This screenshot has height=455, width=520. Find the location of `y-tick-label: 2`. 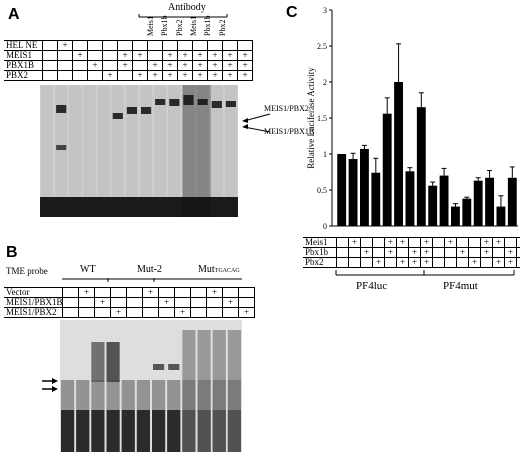

y-tick-label: 2 is located at coordinates (325, 82).